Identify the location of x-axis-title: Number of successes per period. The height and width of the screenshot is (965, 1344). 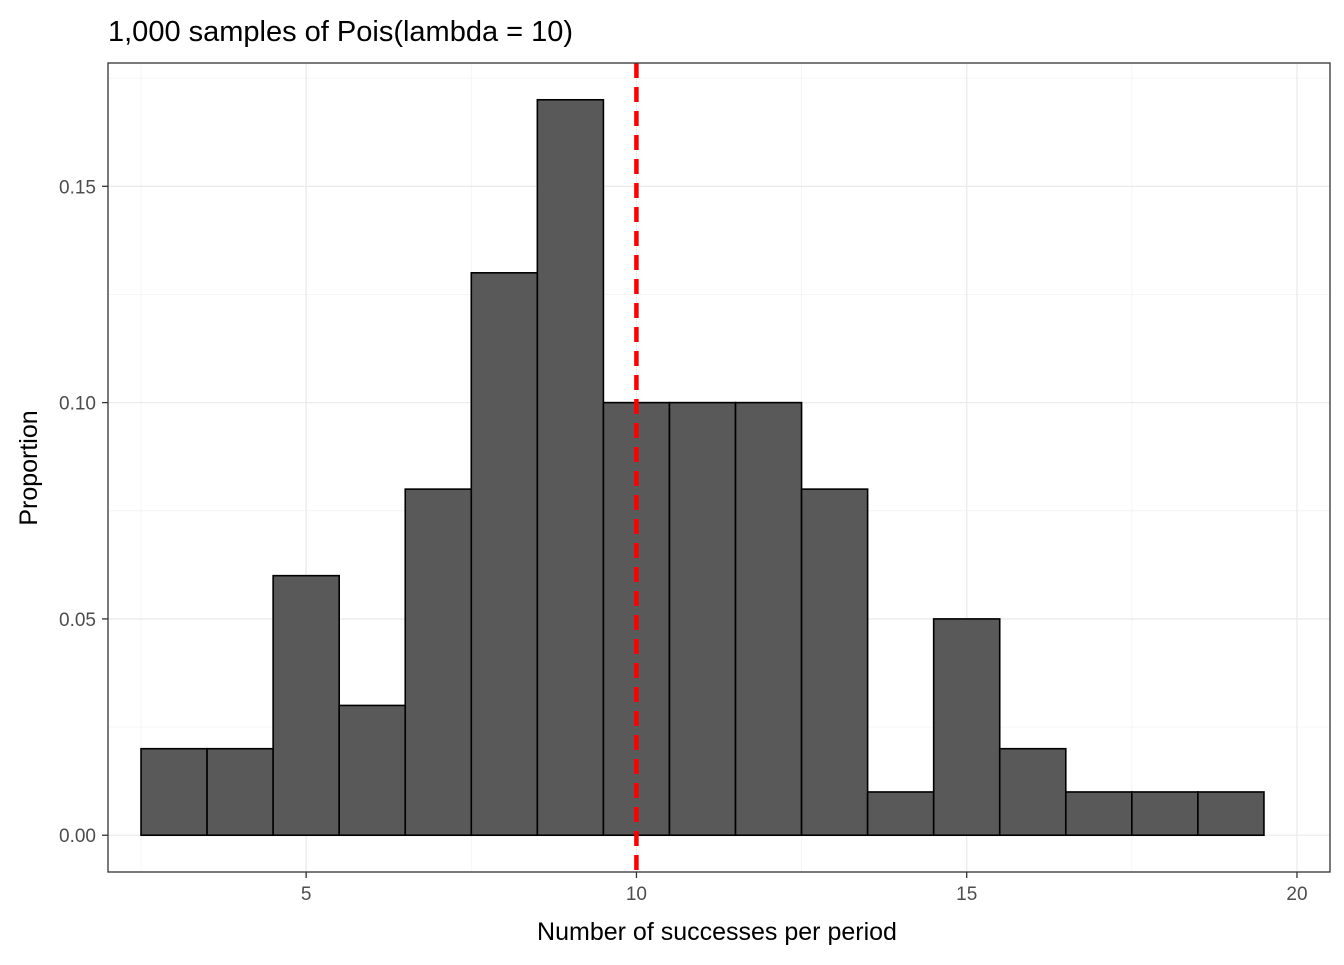
(717, 932).